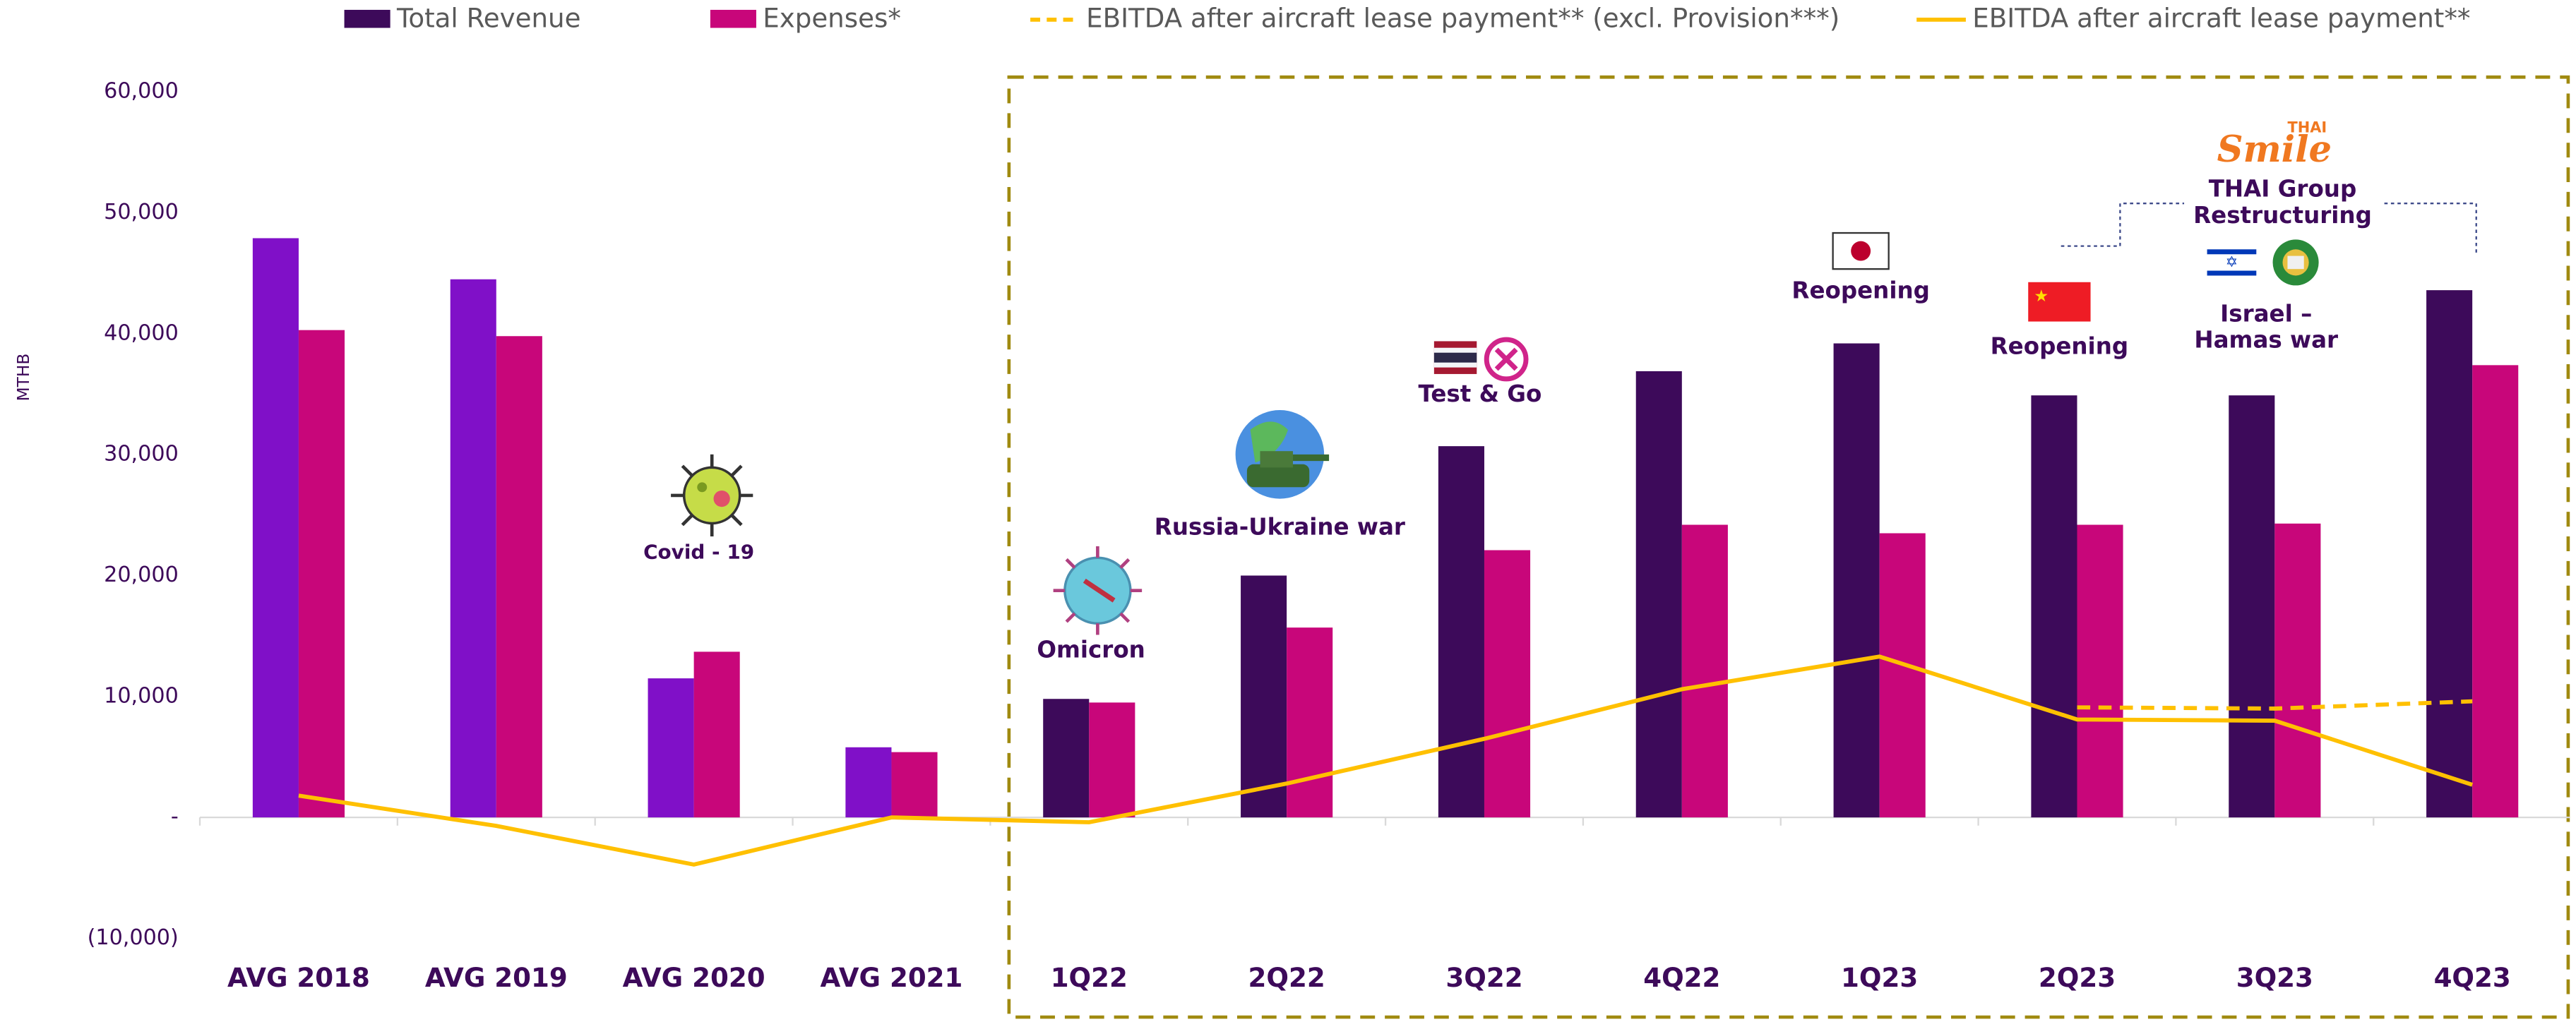  Describe the element at coordinates (698, 551) in the screenshot. I see `annotation: Covid - 19` at that location.